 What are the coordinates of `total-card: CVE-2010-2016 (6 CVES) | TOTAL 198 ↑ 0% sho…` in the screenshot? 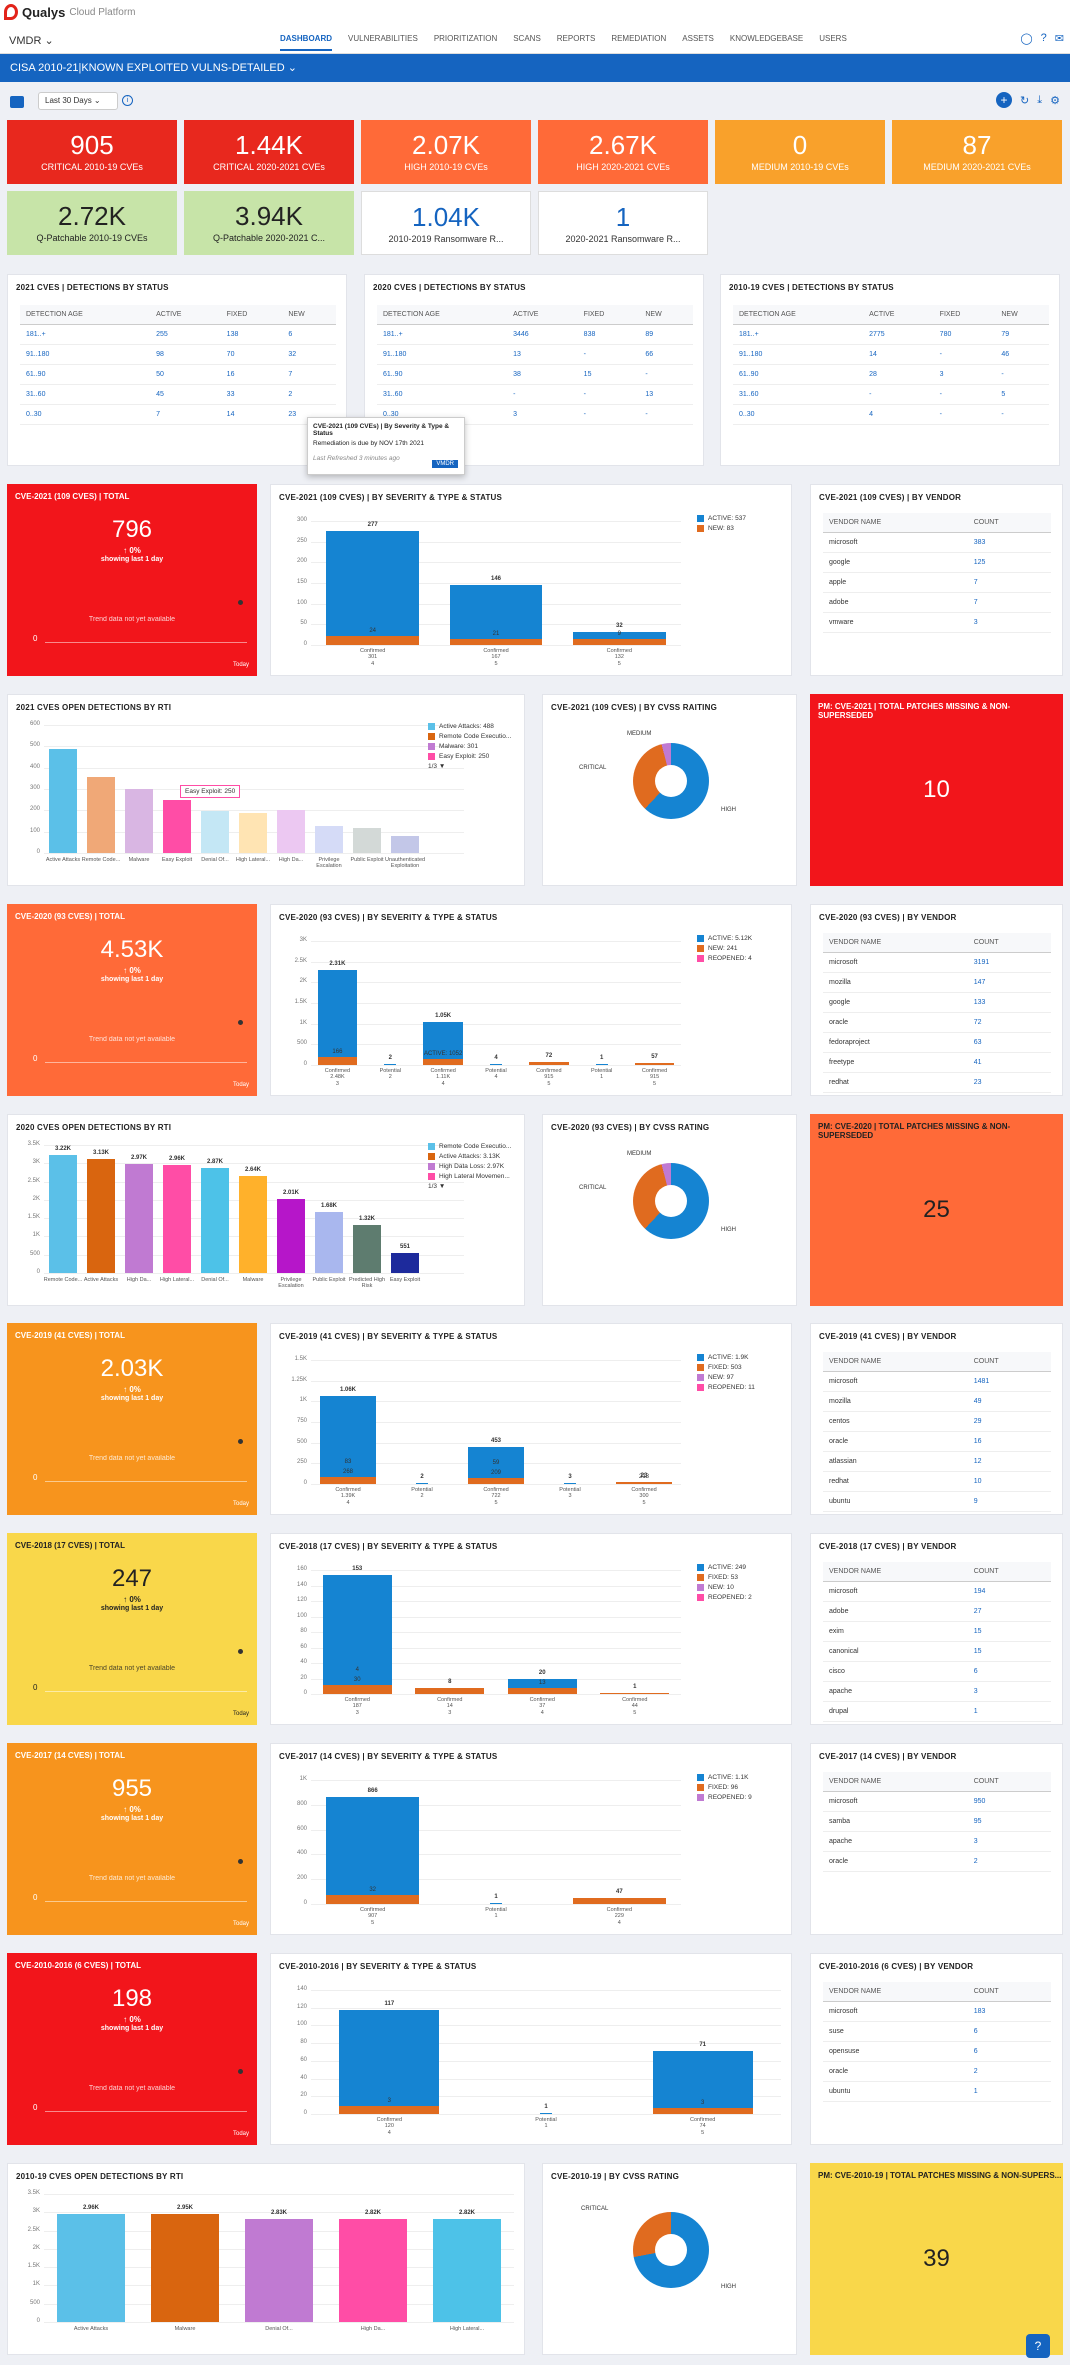 It's located at (132, 2049).